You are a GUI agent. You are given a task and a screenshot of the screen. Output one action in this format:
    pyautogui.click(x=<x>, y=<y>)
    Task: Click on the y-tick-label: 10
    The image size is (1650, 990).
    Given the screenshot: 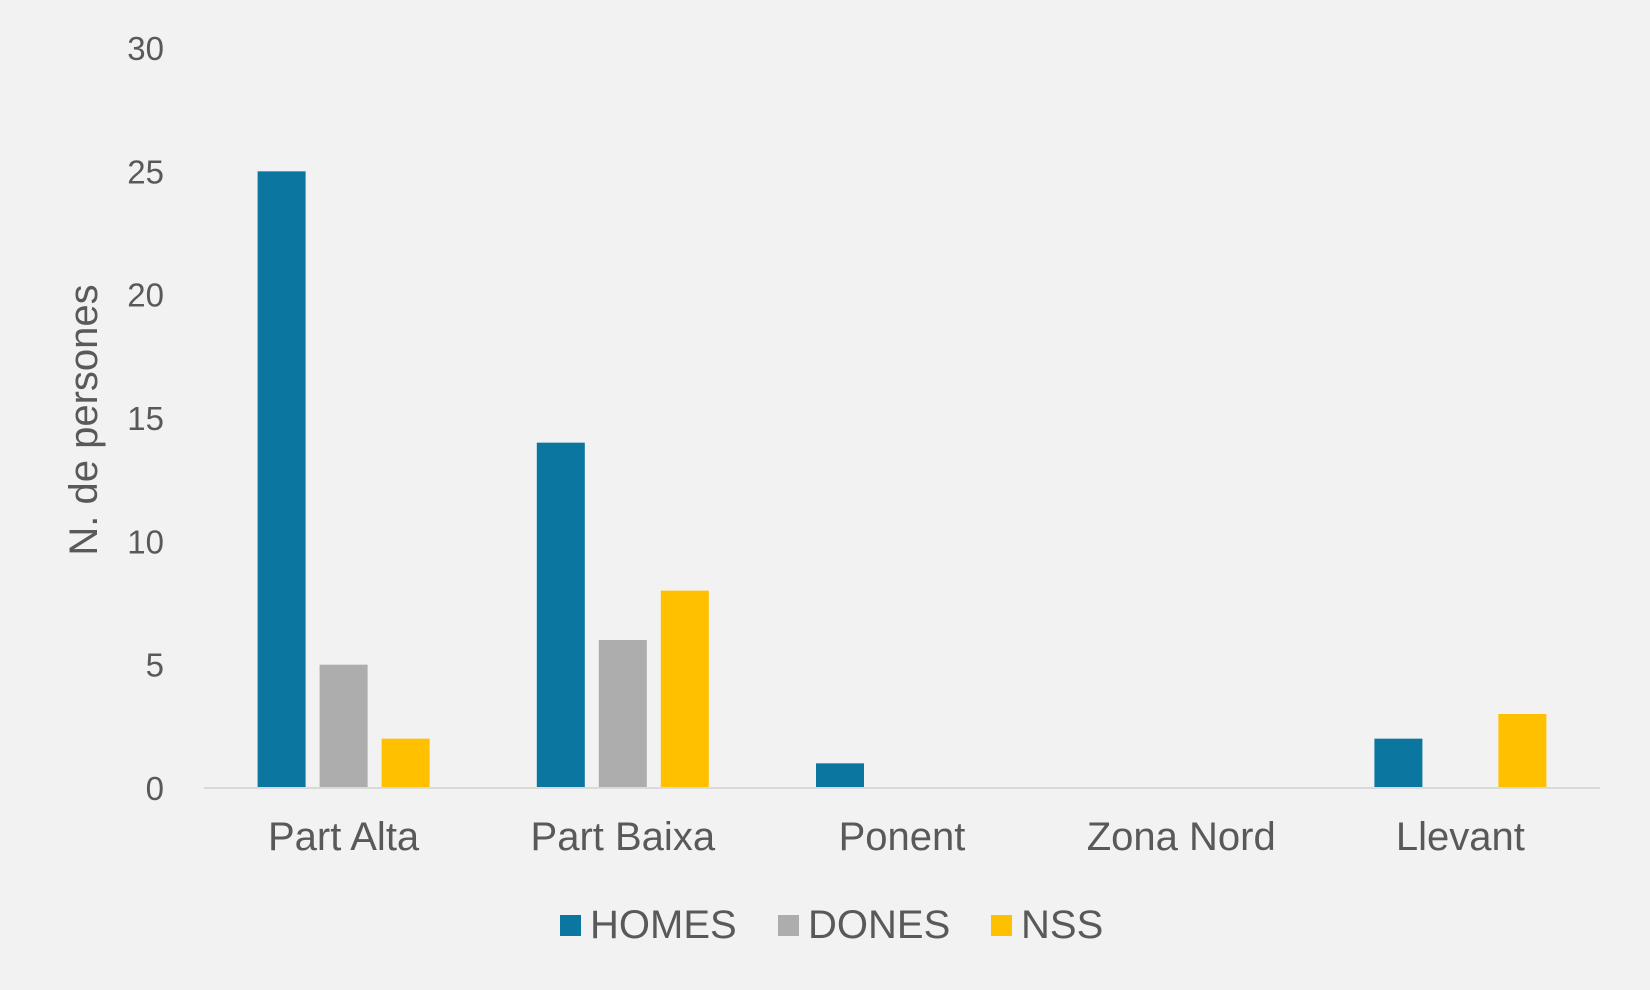 What is the action you would take?
    pyautogui.click(x=145, y=541)
    